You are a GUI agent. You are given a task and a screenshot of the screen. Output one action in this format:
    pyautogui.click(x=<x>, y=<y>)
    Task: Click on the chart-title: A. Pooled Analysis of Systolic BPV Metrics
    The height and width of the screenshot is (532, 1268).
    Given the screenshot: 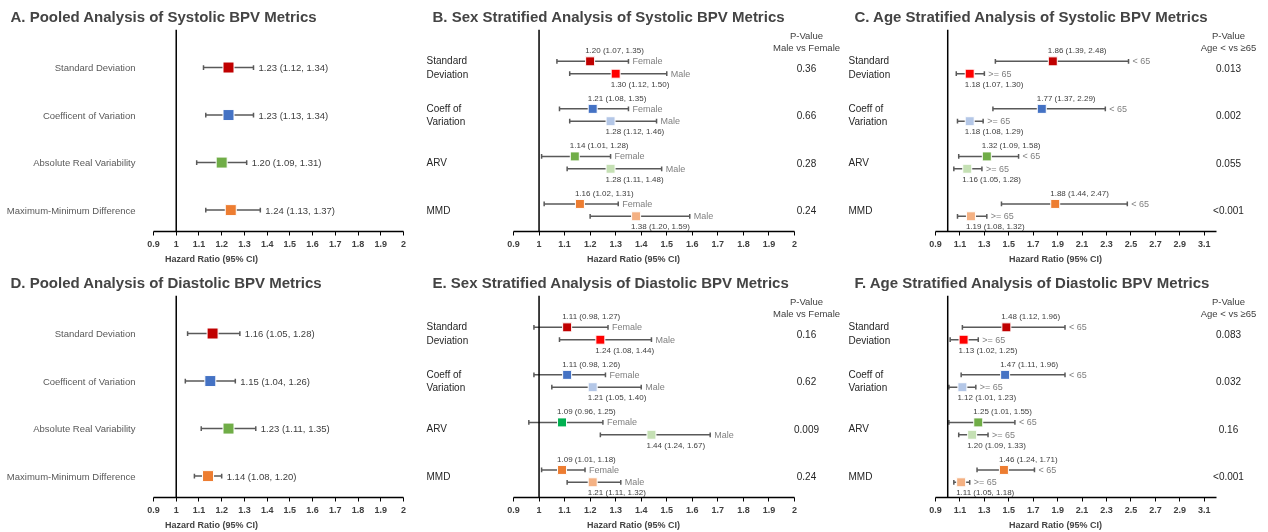 What is the action you would take?
    pyautogui.click(x=163, y=16)
    